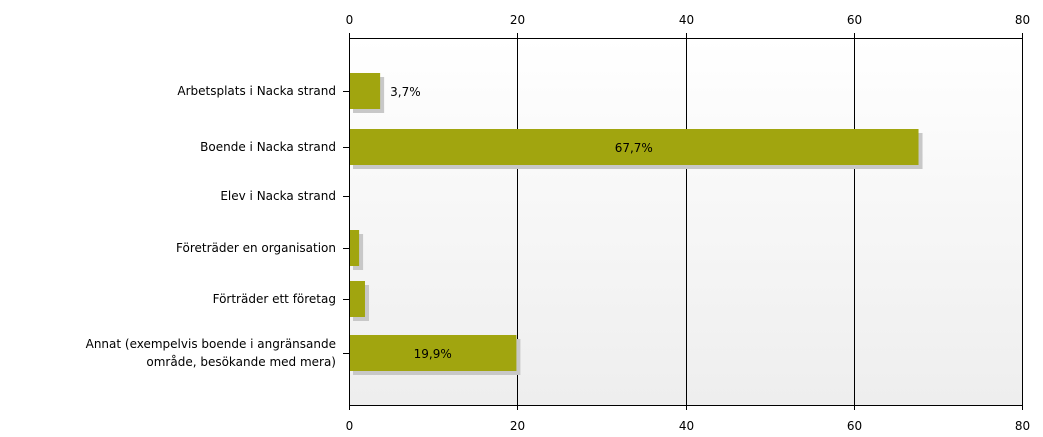  Describe the element at coordinates (517, 20) in the screenshot. I see `x-tick-label-top: 20` at that location.